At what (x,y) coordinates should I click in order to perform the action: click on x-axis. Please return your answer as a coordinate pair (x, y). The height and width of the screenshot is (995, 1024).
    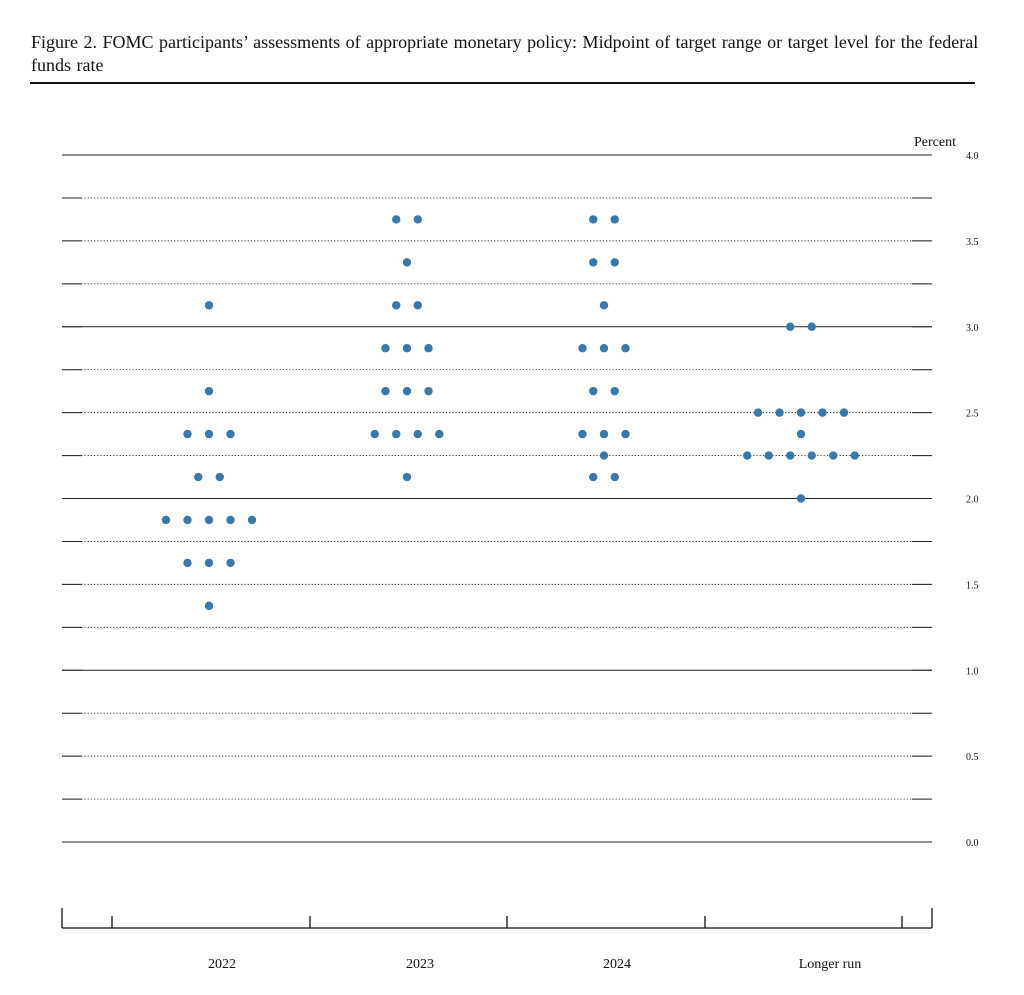
    Looking at the image, I should click on (497, 918).